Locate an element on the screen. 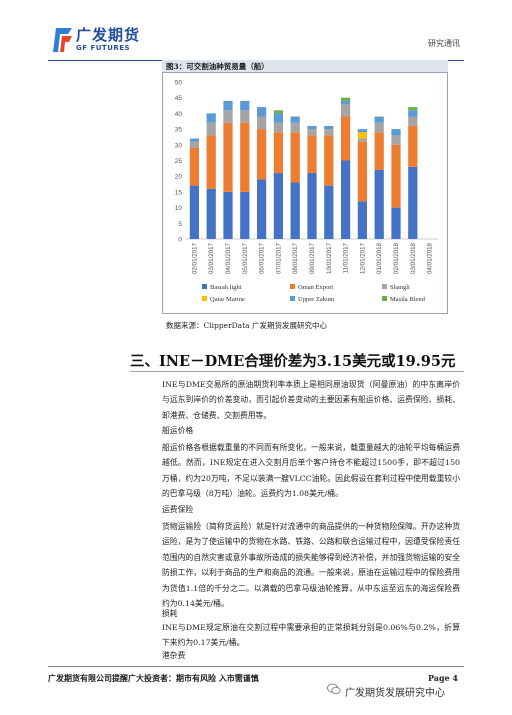  subheading-port-fees: 港杂费 is located at coordinates (174, 655).